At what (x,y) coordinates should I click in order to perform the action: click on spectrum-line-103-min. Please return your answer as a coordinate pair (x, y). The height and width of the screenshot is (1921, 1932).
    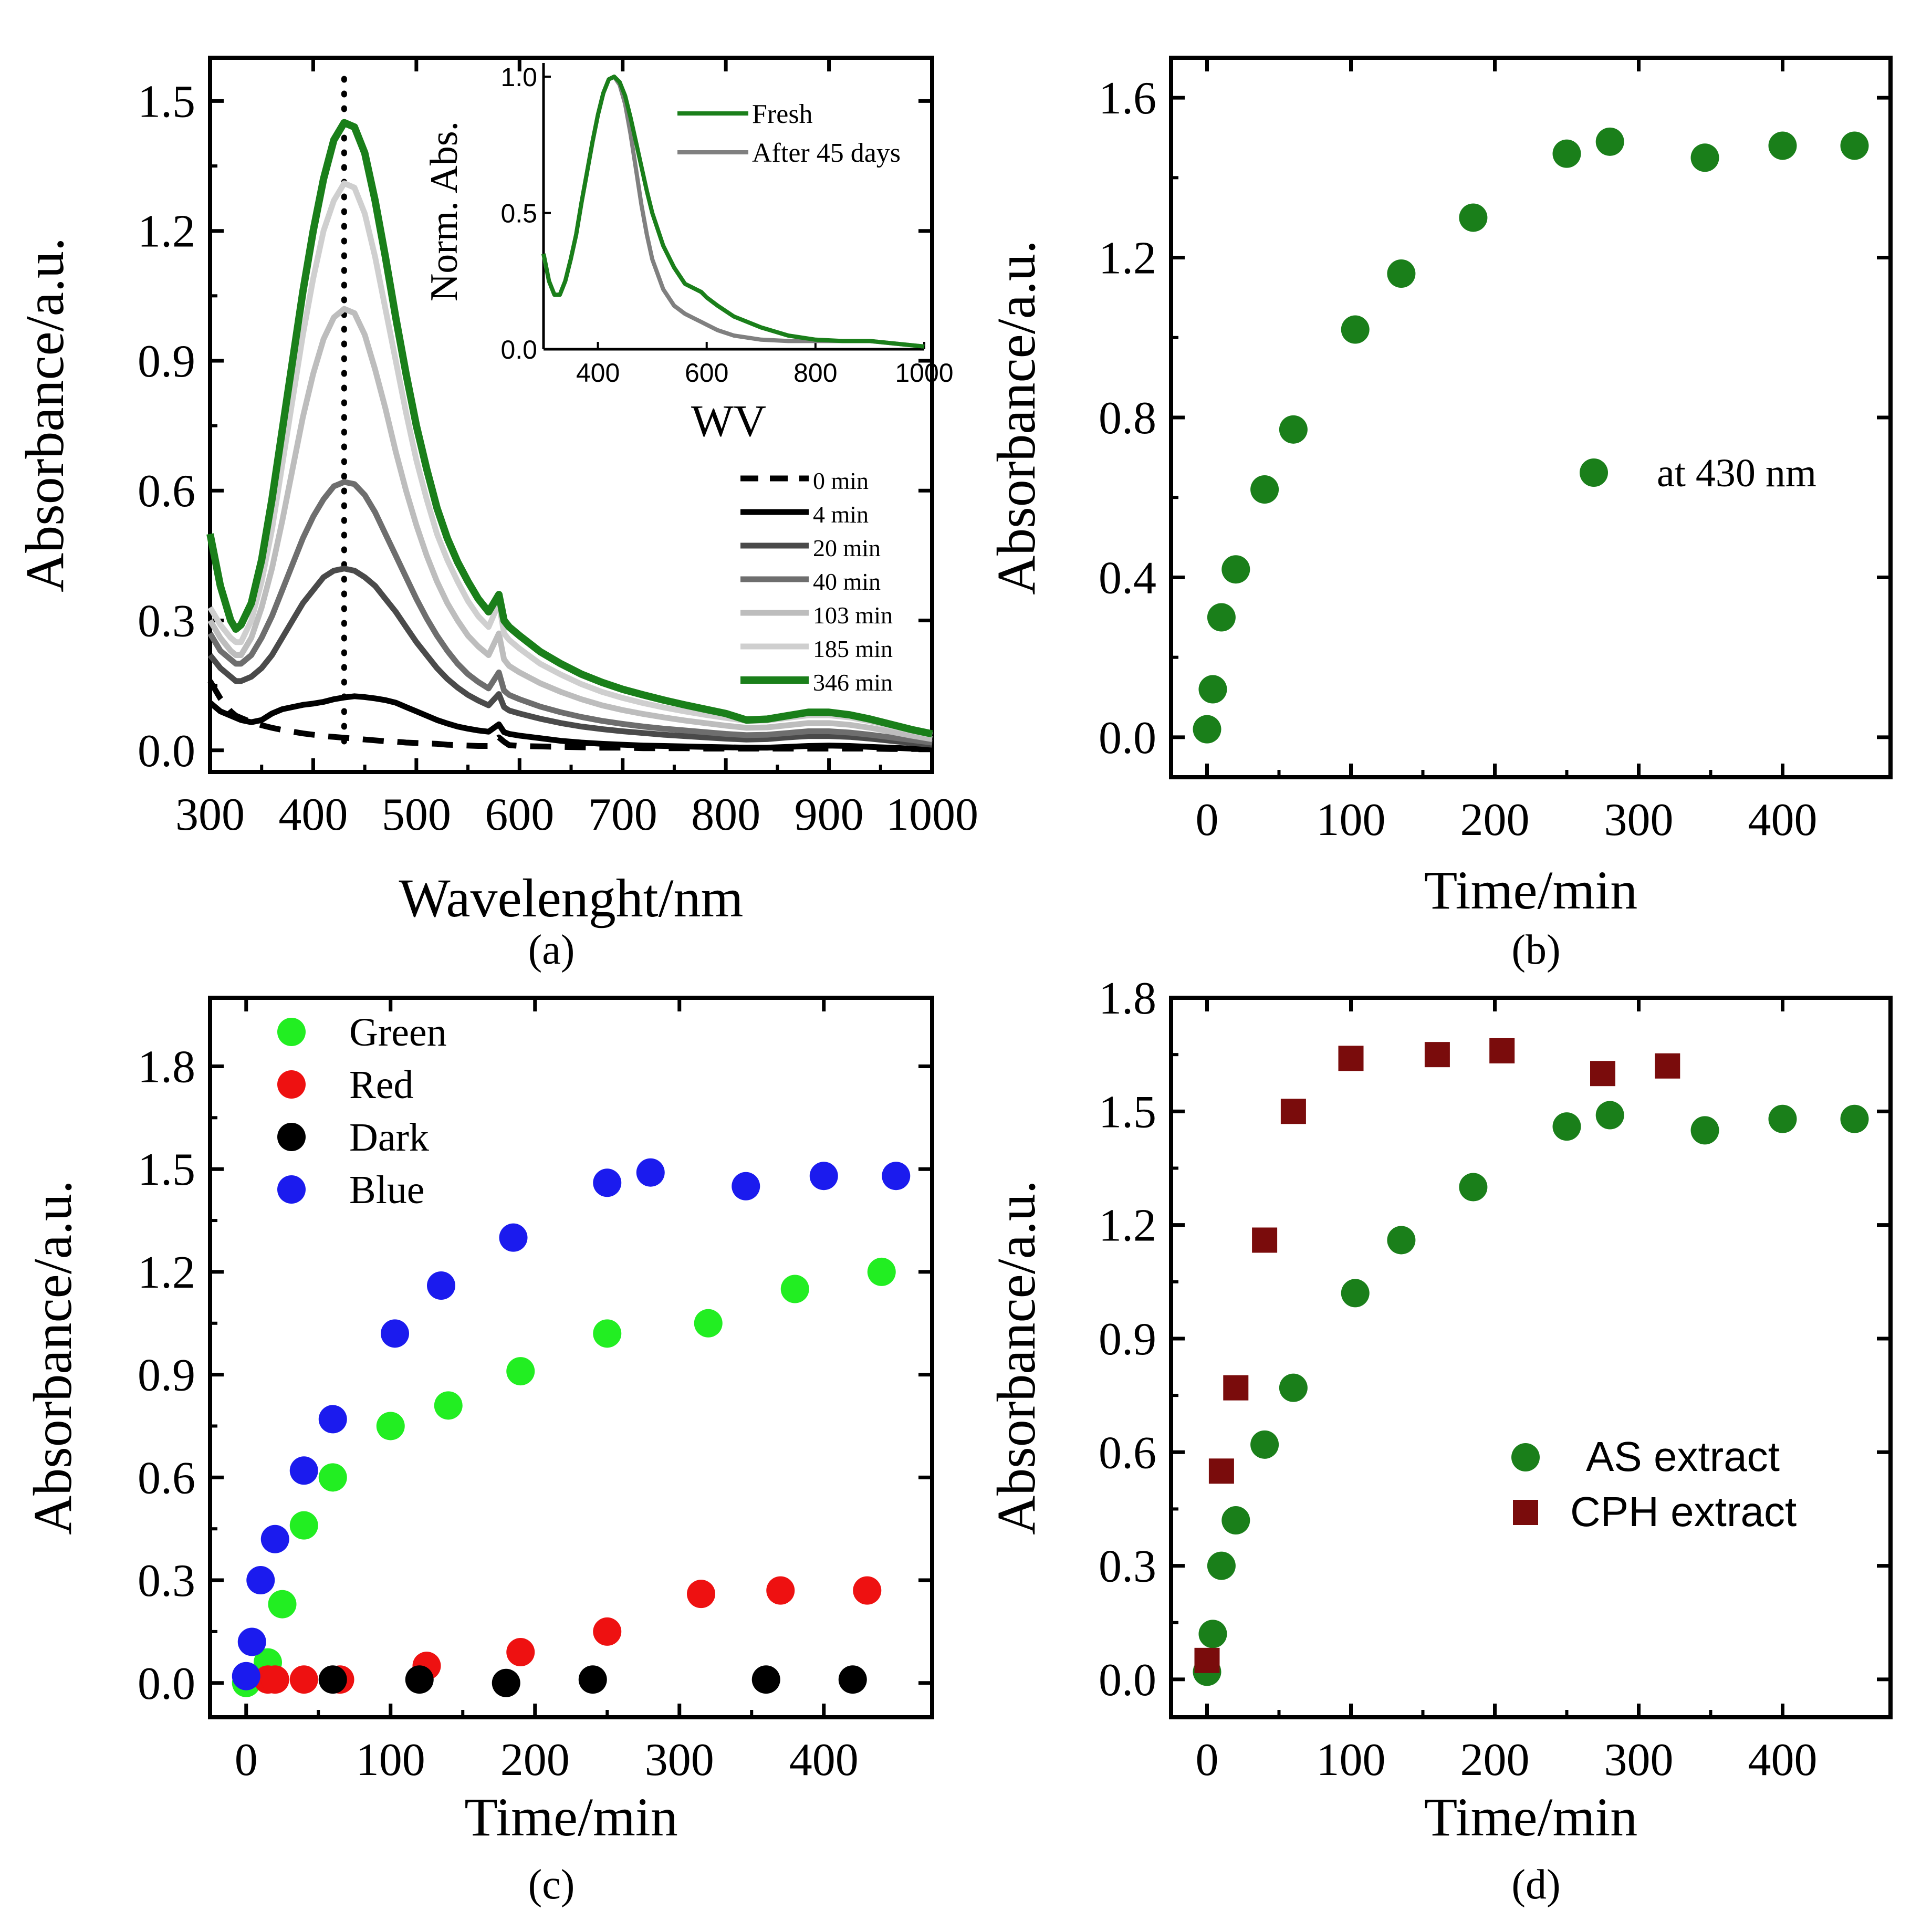
    Looking at the image, I should click on (570, 524).